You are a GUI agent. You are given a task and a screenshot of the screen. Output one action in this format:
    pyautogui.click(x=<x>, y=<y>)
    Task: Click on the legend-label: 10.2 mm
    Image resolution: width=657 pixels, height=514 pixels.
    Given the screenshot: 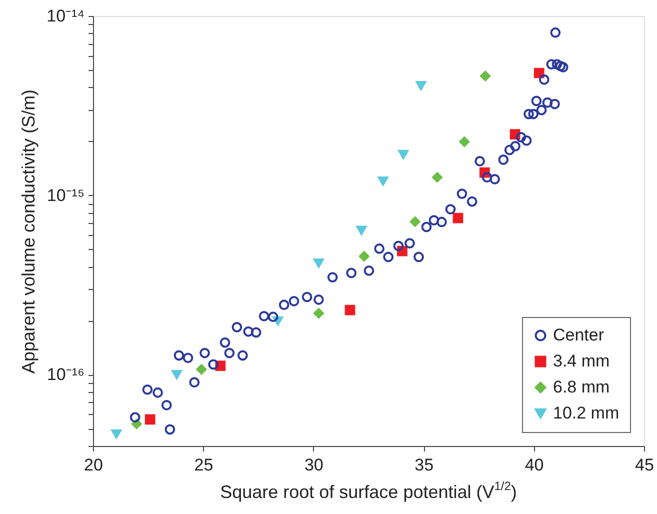 What is the action you would take?
    pyautogui.click(x=586, y=413)
    